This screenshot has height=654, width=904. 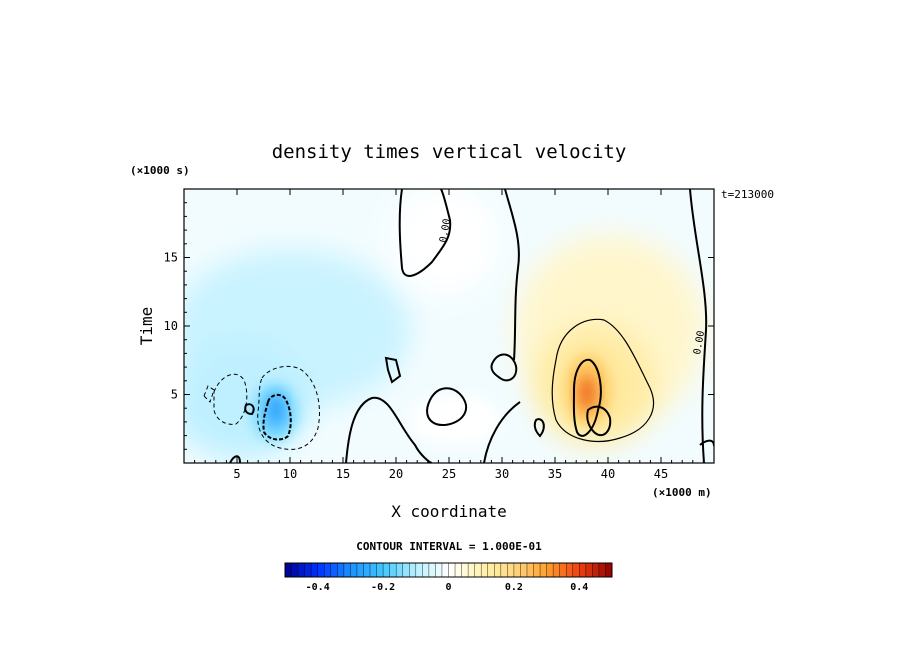 I want to click on y-tick-label: 5, so click(x=174, y=395).